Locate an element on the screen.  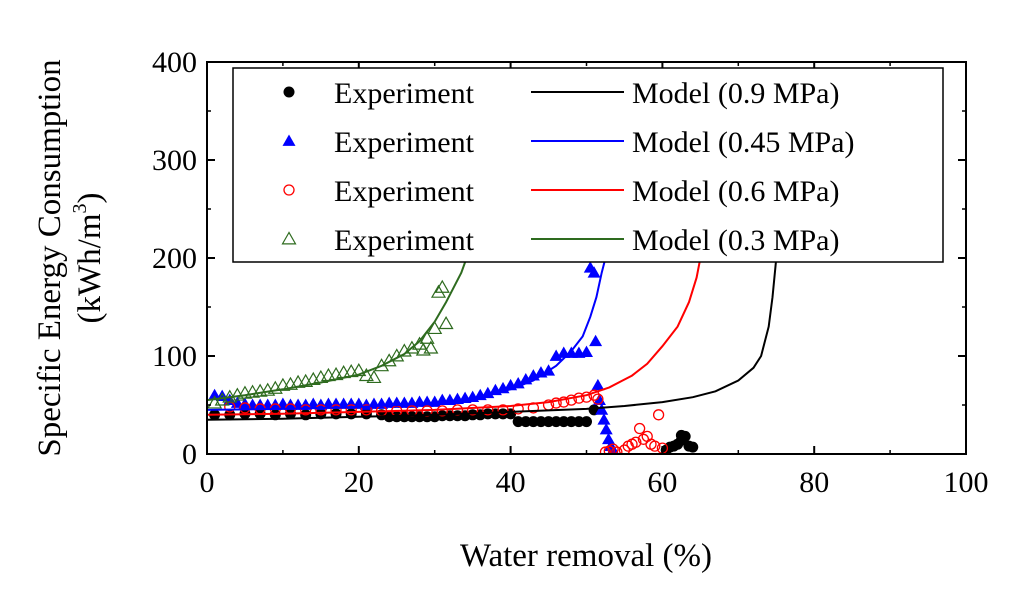
legend-model-label: Model (0.45 MPa) is located at coordinates (743, 142).